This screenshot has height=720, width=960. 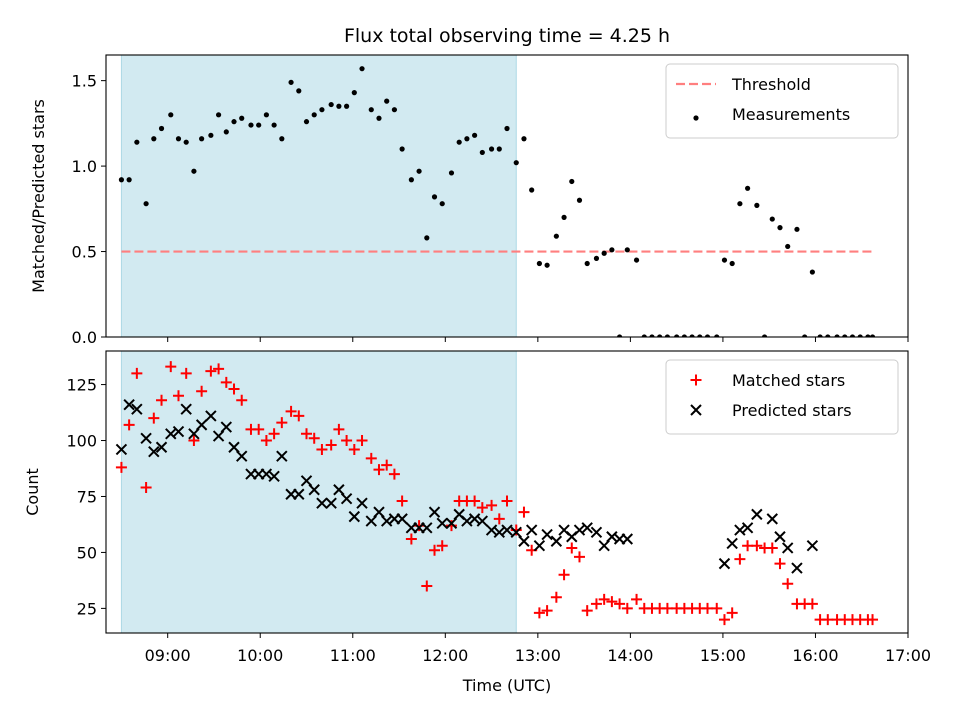 What do you see at coordinates (782, 101) in the screenshot?
I see `ratio-legend: Threshold Measurements` at bounding box center [782, 101].